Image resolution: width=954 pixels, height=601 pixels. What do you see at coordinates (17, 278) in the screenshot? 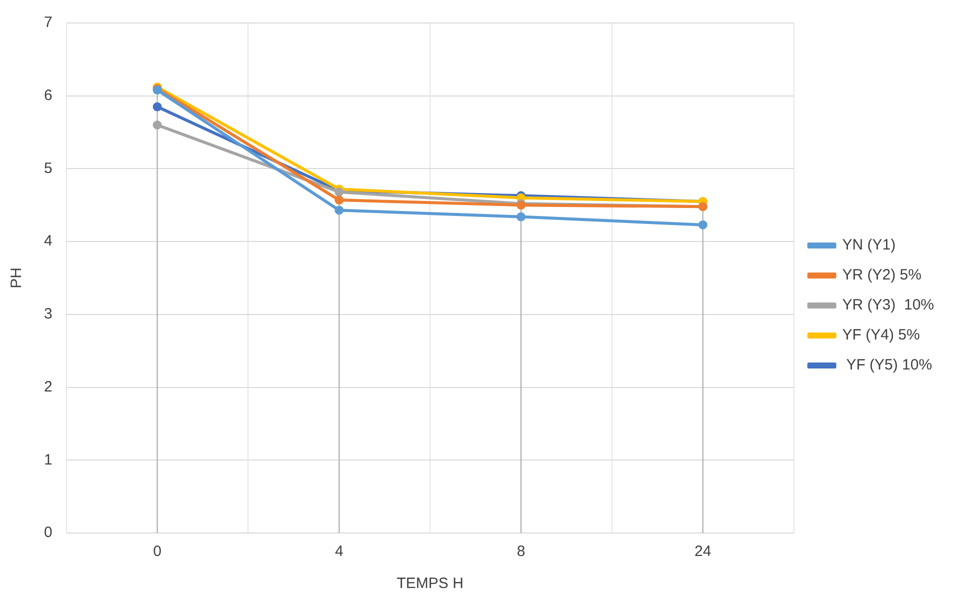
I see `y-axis-title: PH` at bounding box center [17, 278].